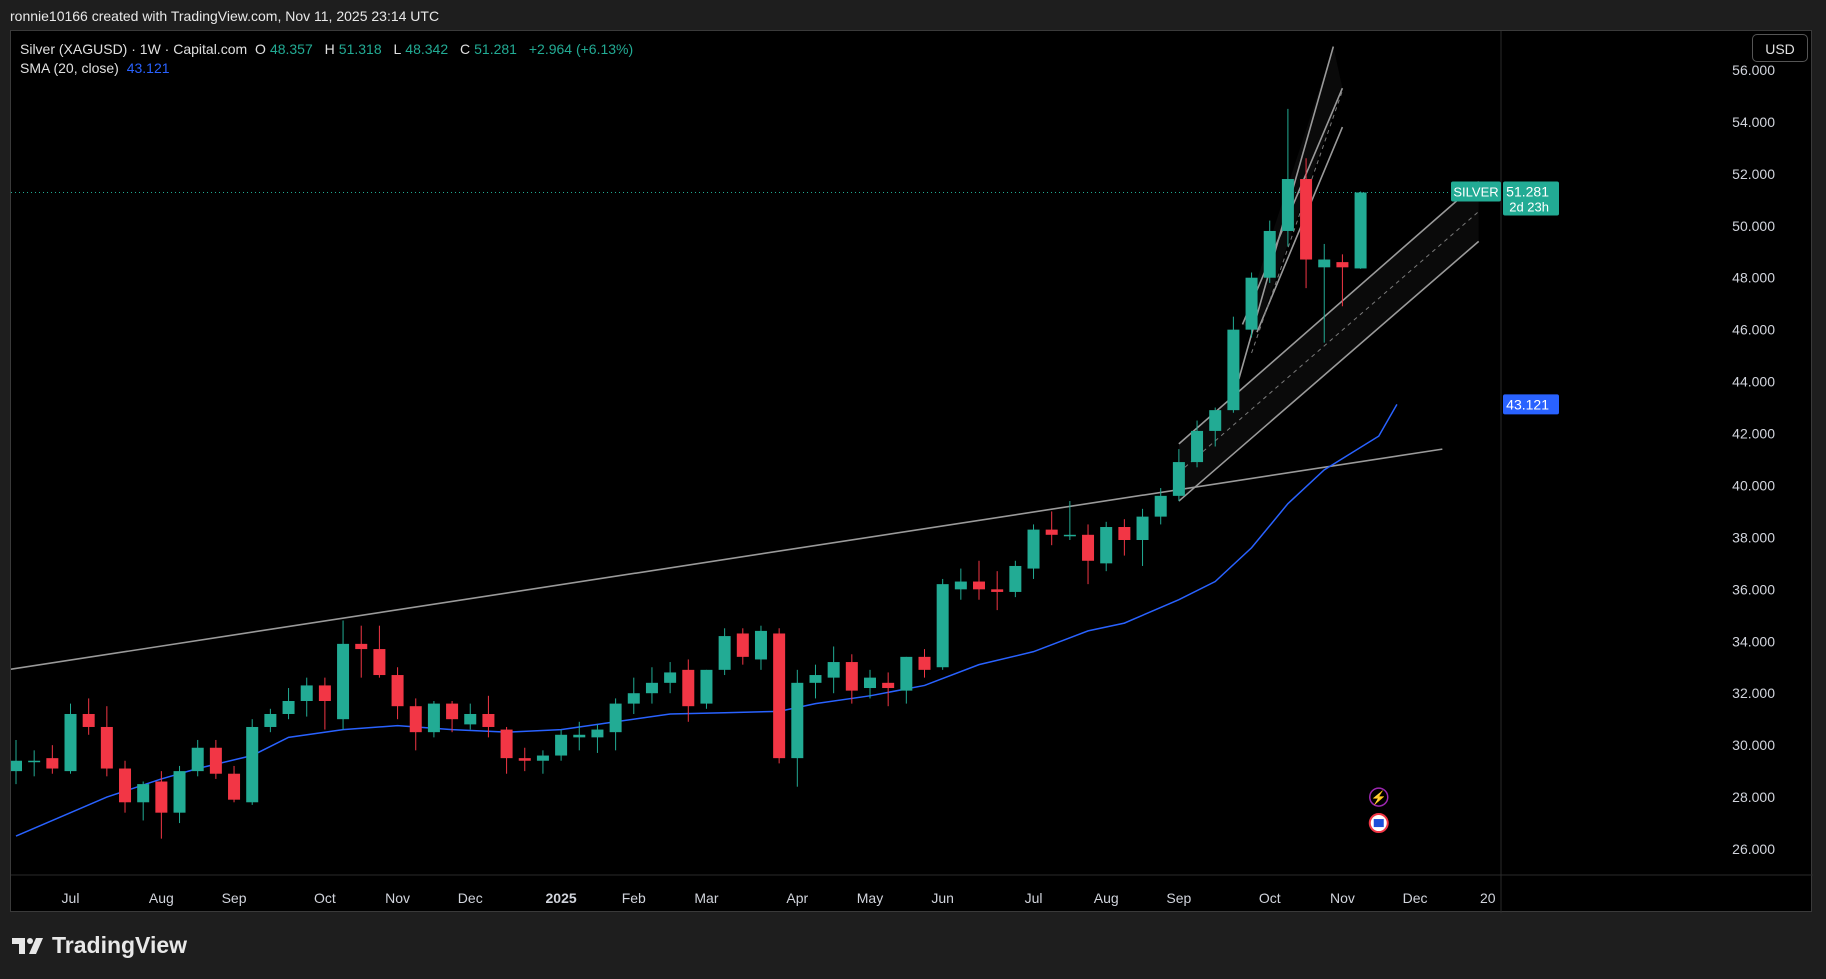 The height and width of the screenshot is (979, 1826). What do you see at coordinates (1329, 342) in the screenshot?
I see `channel-midline` at bounding box center [1329, 342].